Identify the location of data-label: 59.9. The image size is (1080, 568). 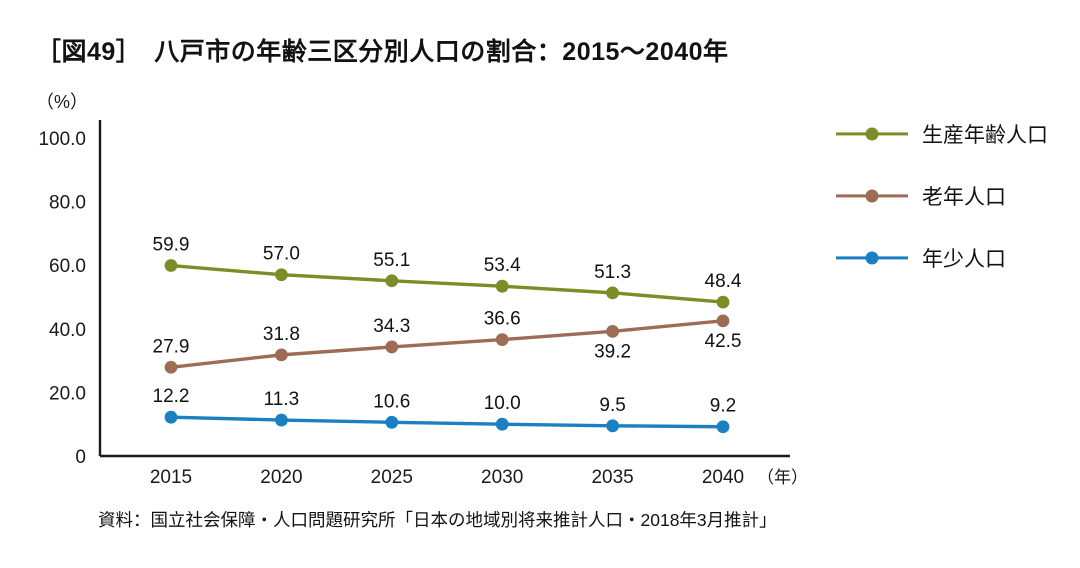
(171, 245).